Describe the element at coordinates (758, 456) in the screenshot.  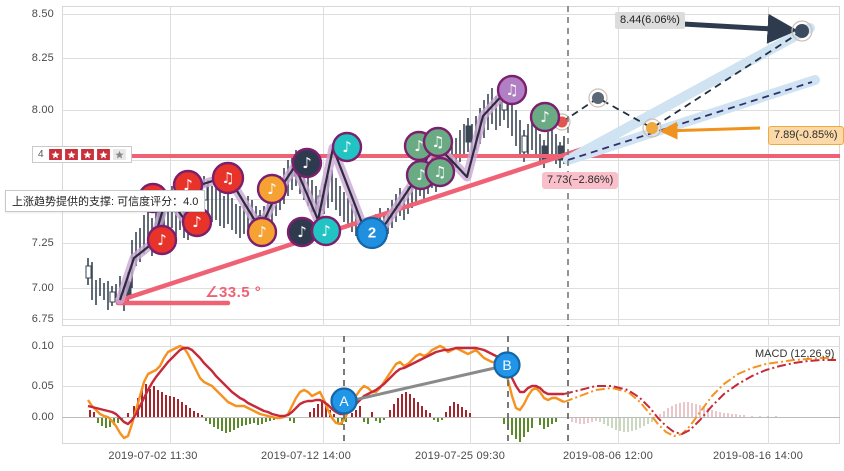
I see `xtick-4: 2019-08-16 14:00` at that location.